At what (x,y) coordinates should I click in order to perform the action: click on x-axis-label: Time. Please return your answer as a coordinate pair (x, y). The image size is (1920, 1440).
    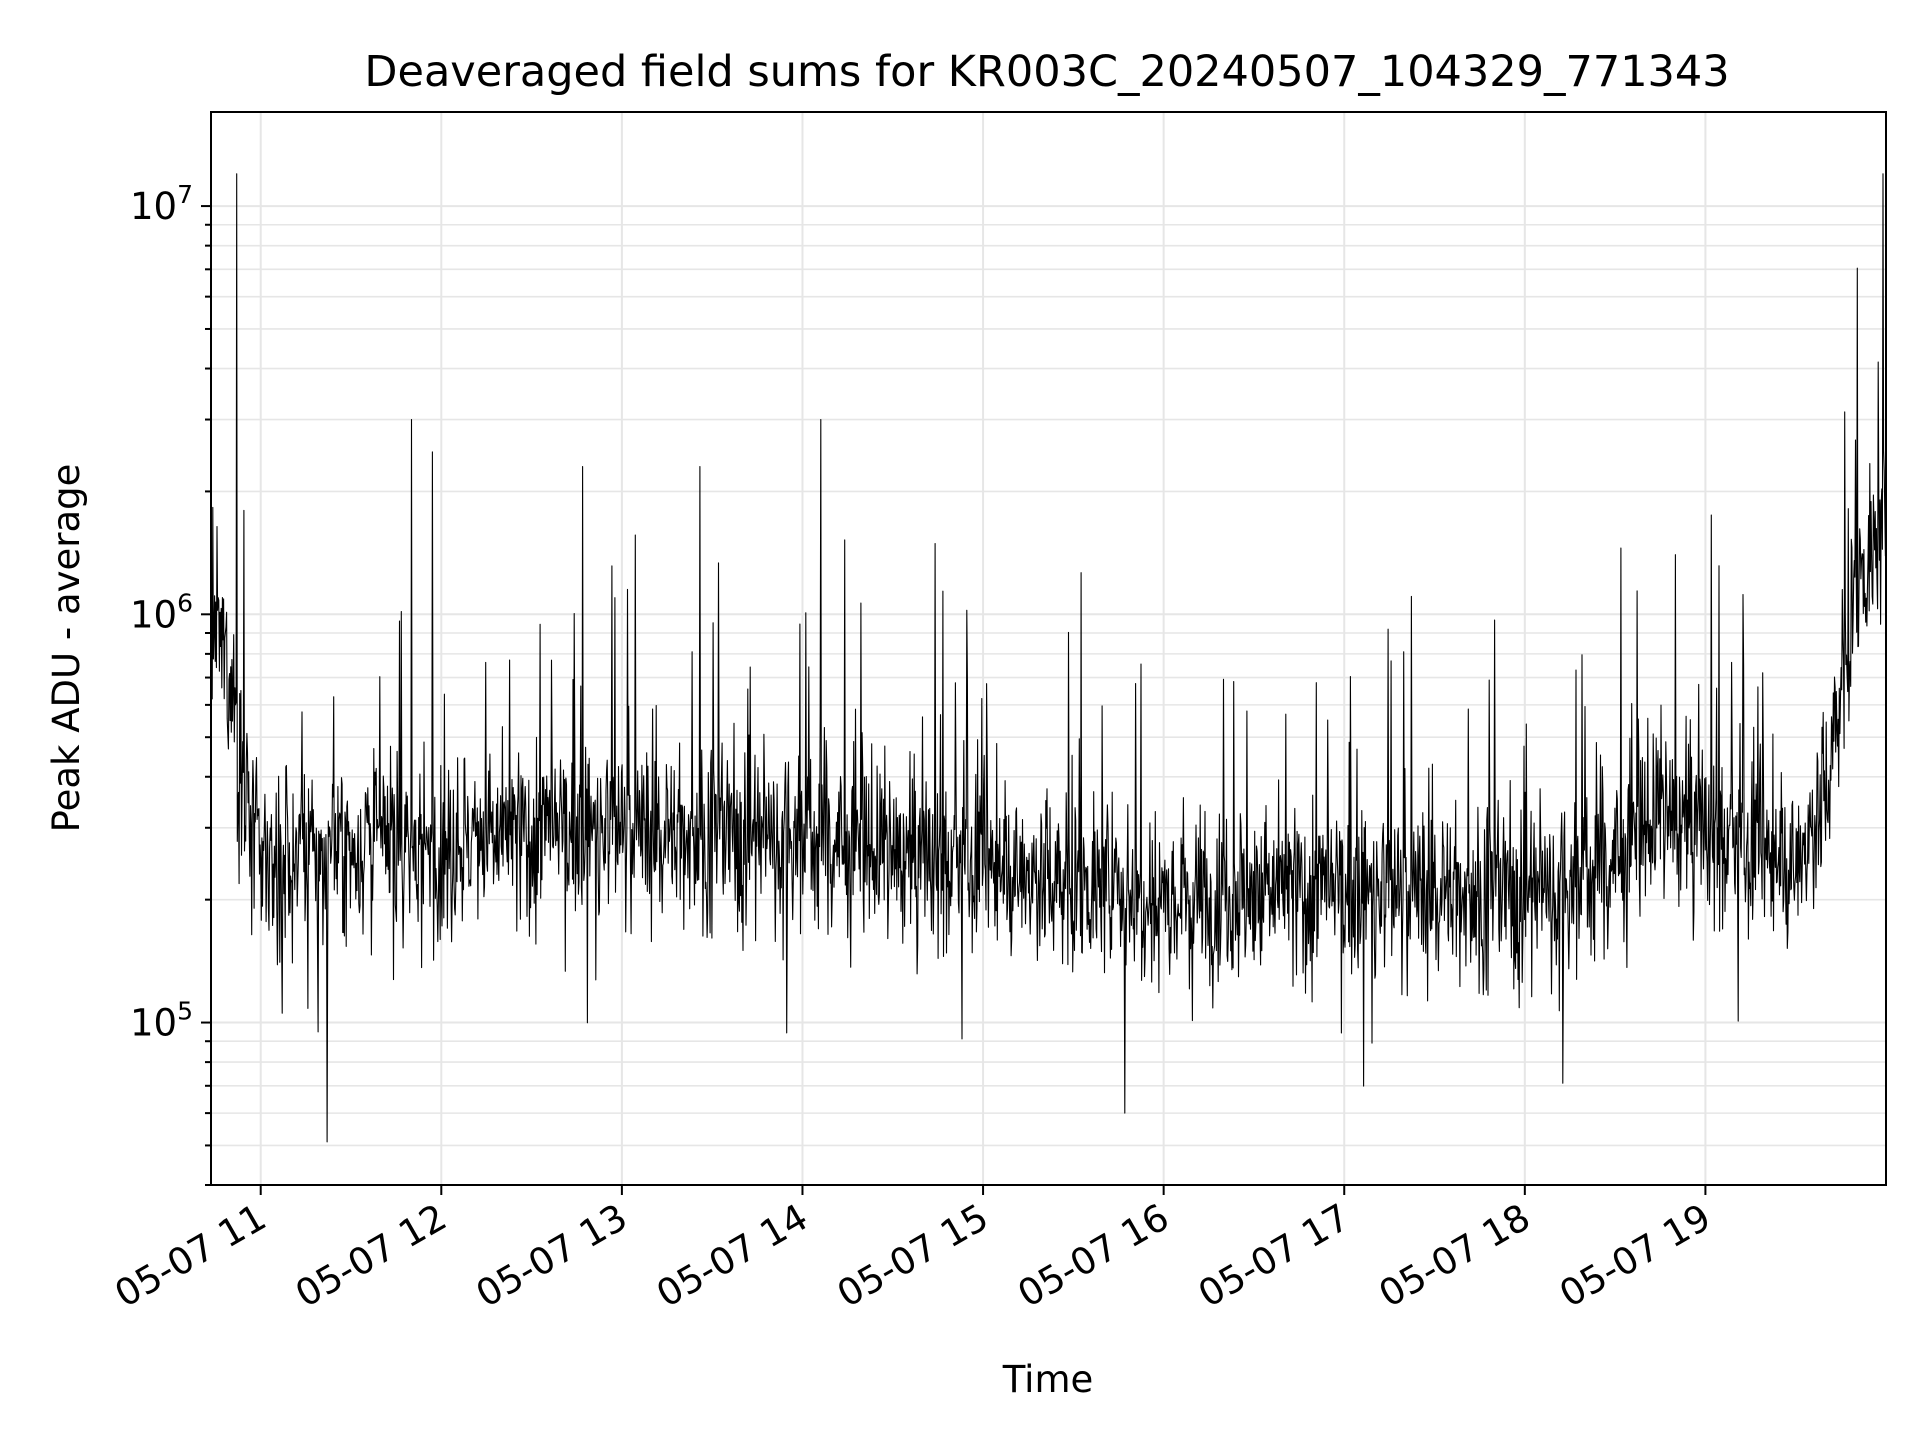
    Looking at the image, I should click on (1048, 1379).